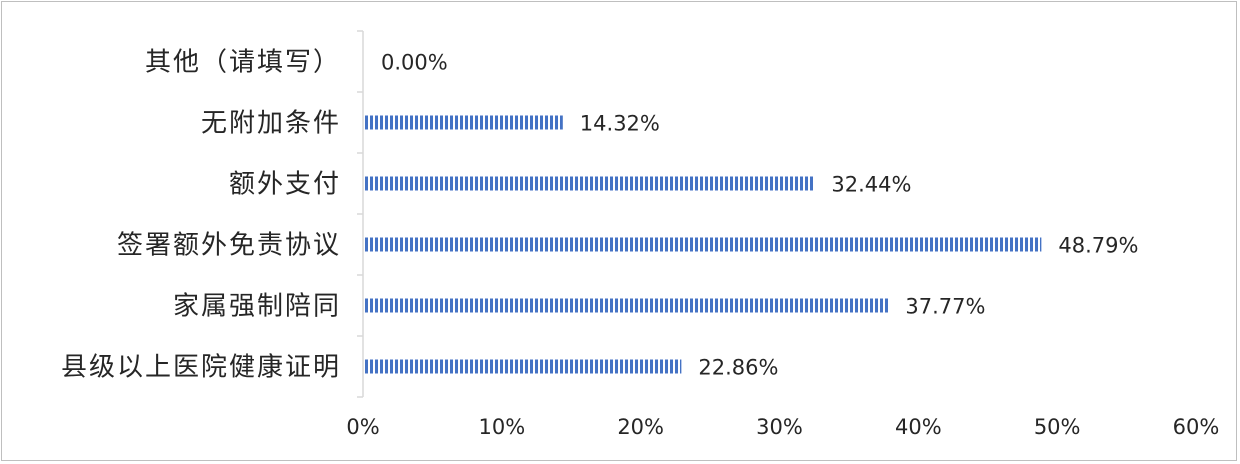  What do you see at coordinates (360, 214) in the screenshot?
I see `axis-layer` at bounding box center [360, 214].